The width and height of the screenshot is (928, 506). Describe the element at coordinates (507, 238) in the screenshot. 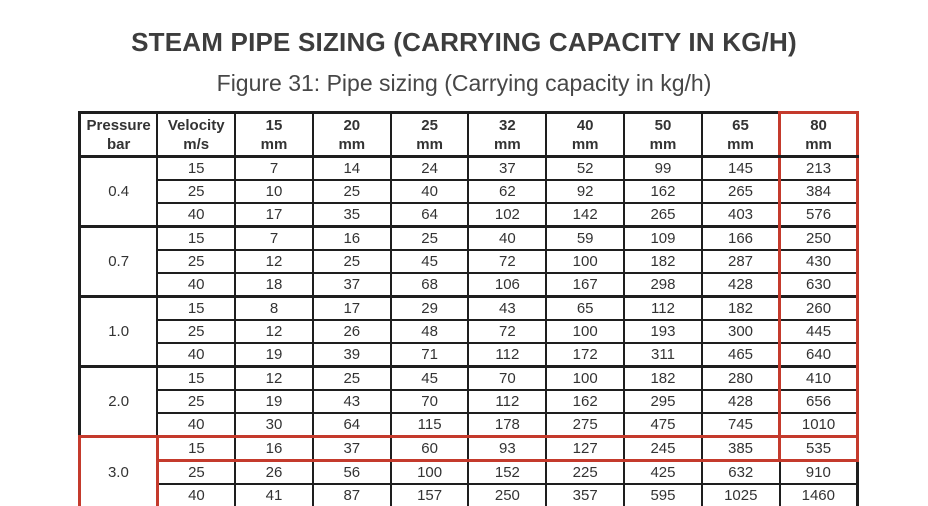

I see `capacity-cell: 40` at that location.